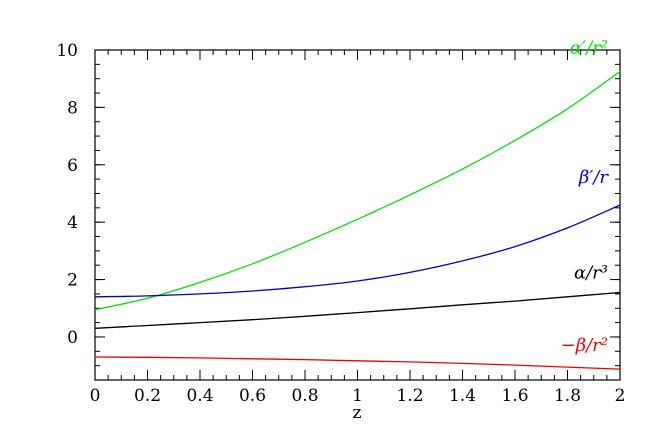 This screenshot has height=436, width=654. I want to click on x-tick-label: 0.8, so click(304, 396).